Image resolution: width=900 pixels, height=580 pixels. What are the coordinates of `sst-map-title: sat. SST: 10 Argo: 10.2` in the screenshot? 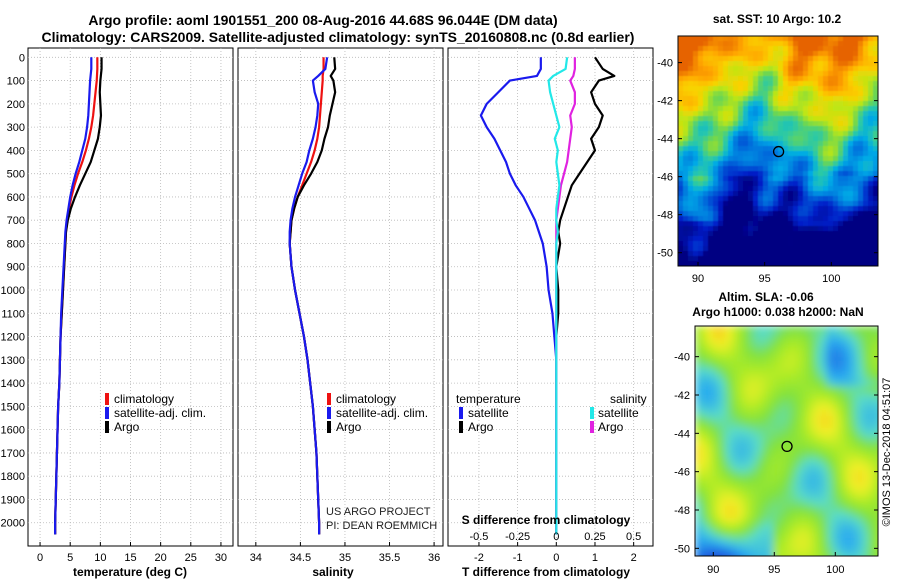 It's located at (777, 19).